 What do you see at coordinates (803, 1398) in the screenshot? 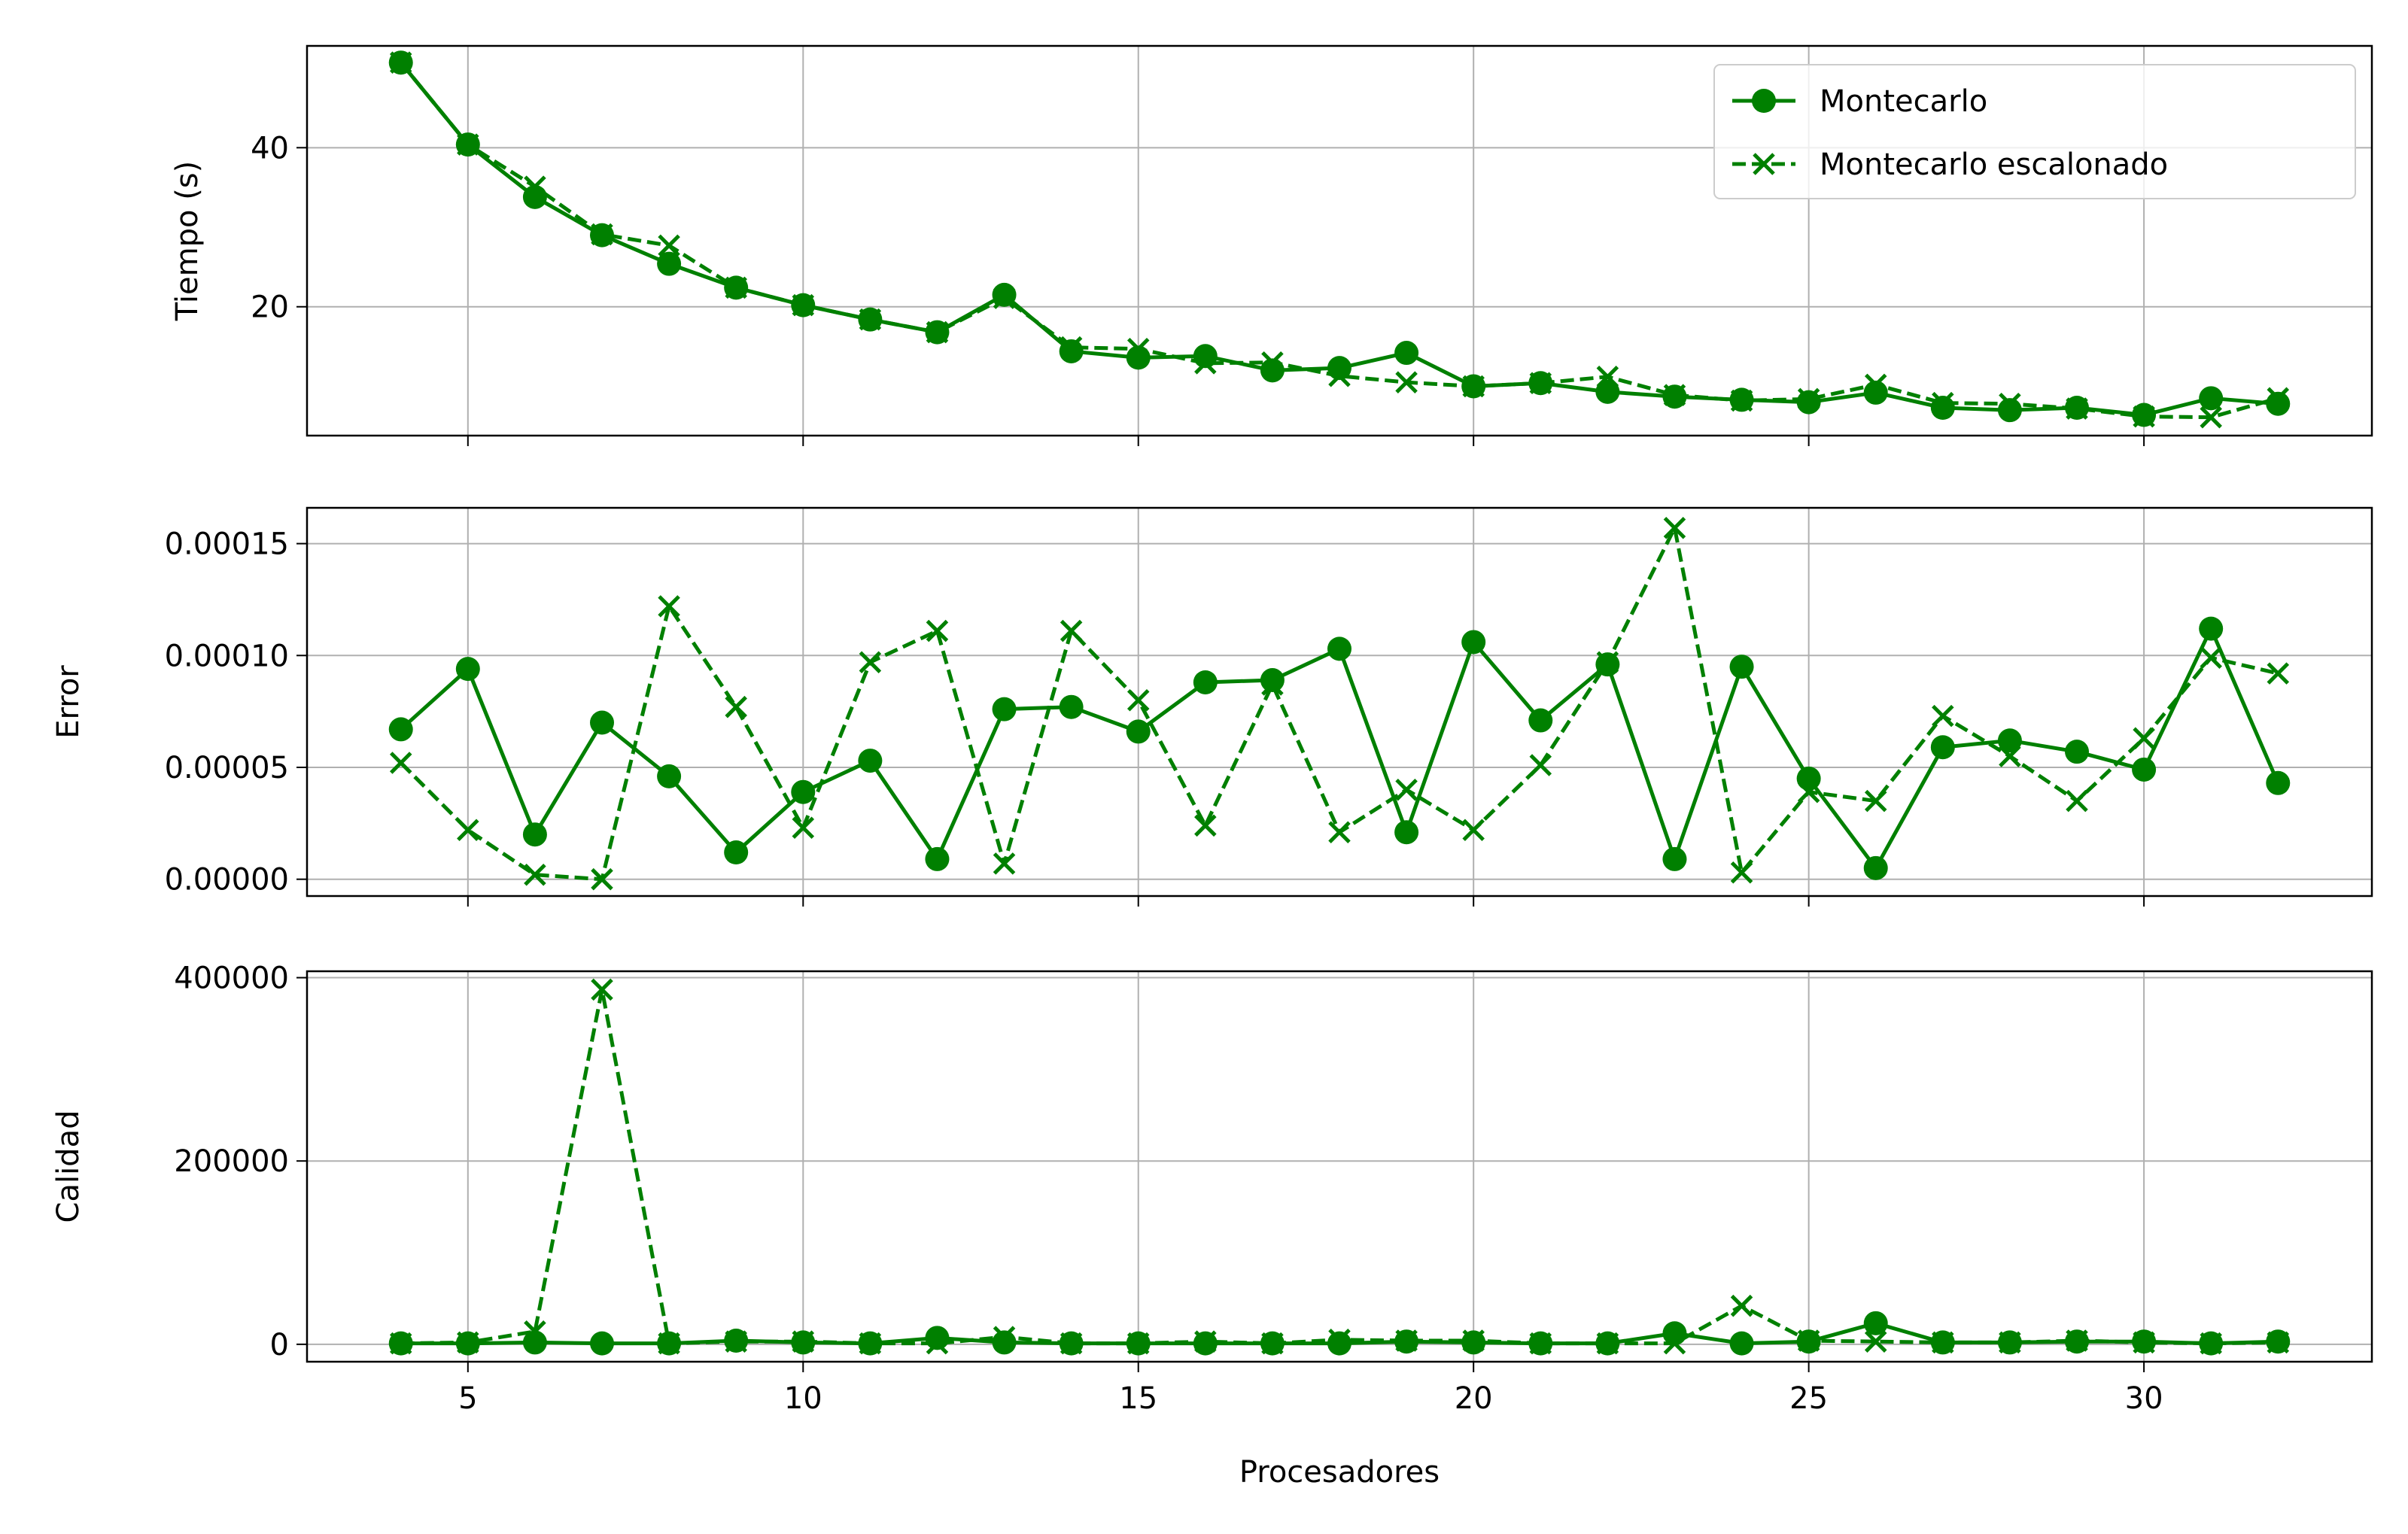
I see `x-tick-label: 10` at bounding box center [803, 1398].